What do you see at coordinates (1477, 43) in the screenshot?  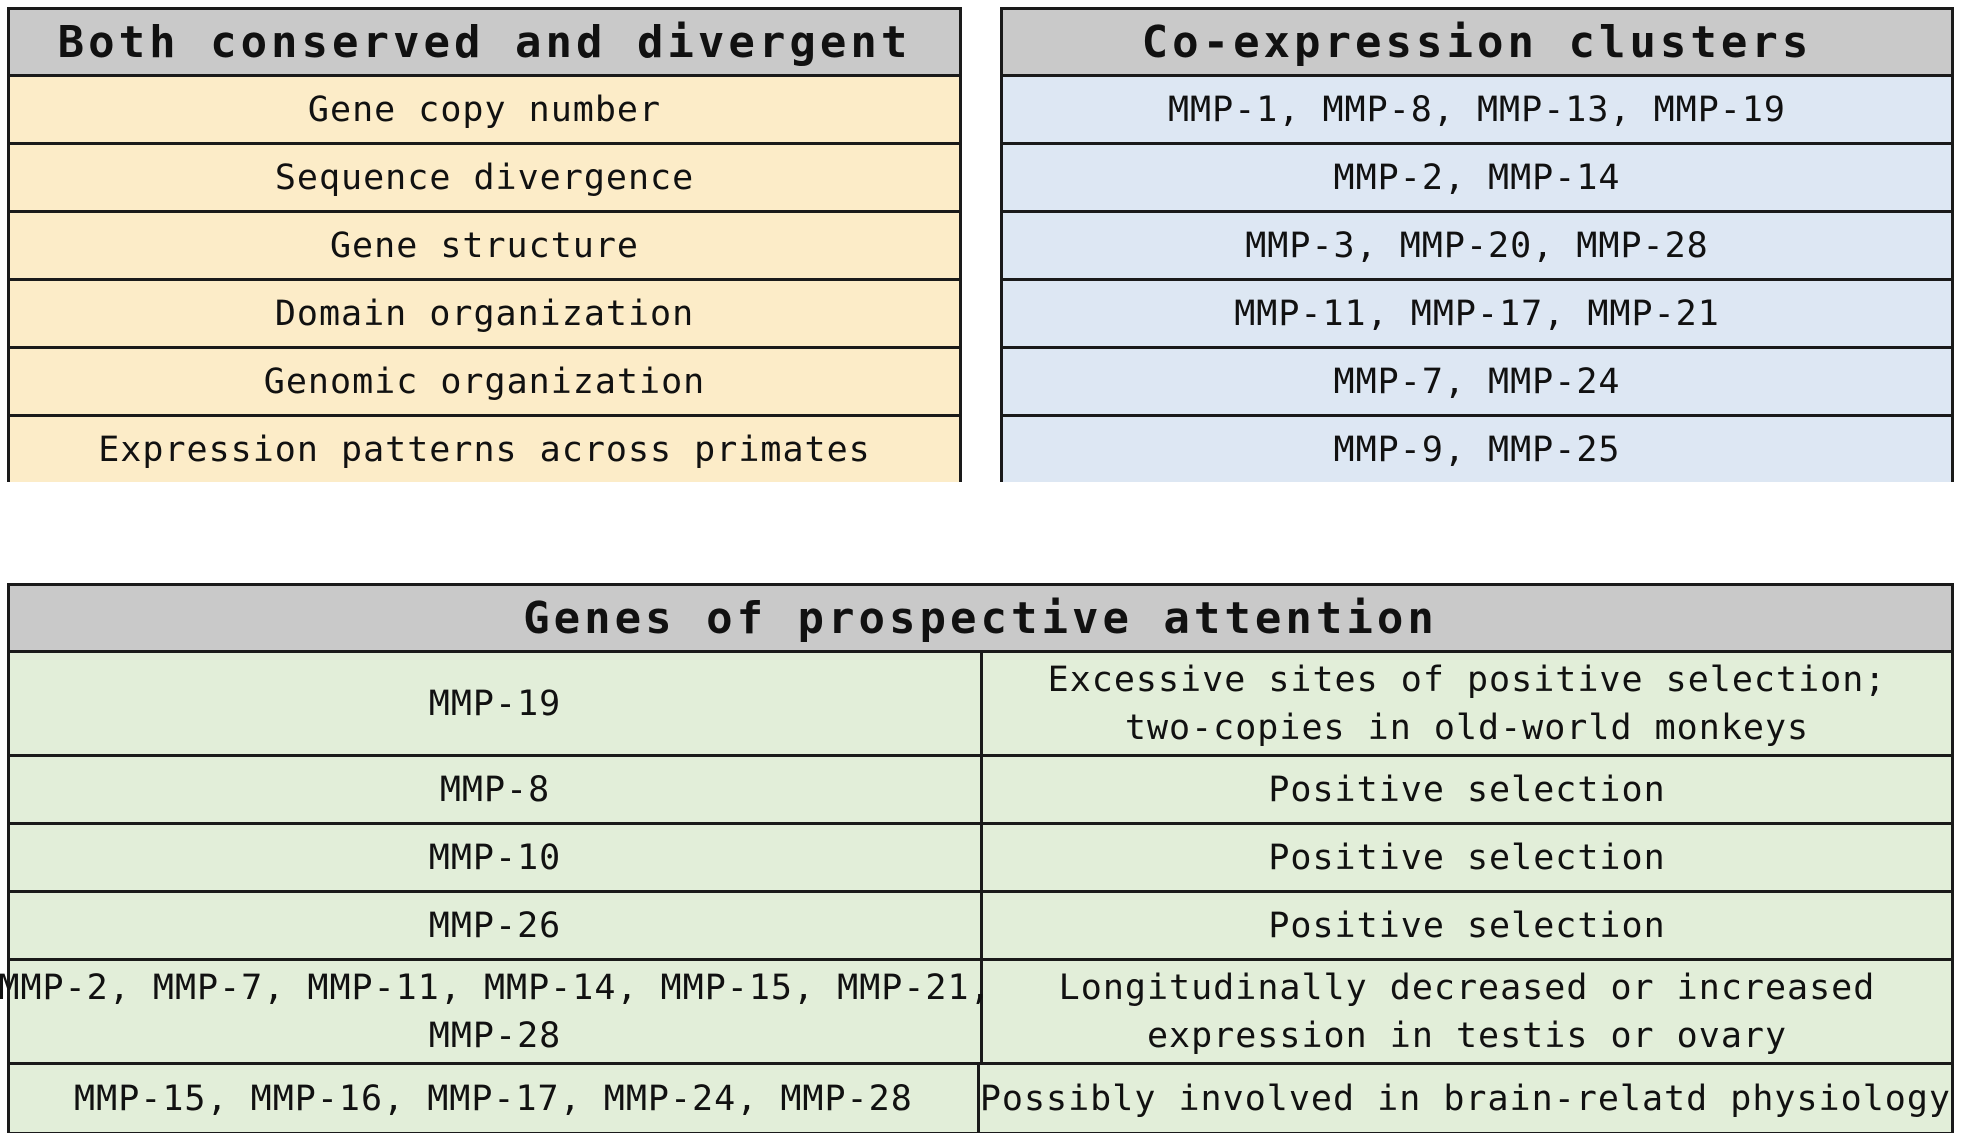 I see `coexpression-clusters-header: Co-expression clusters` at bounding box center [1477, 43].